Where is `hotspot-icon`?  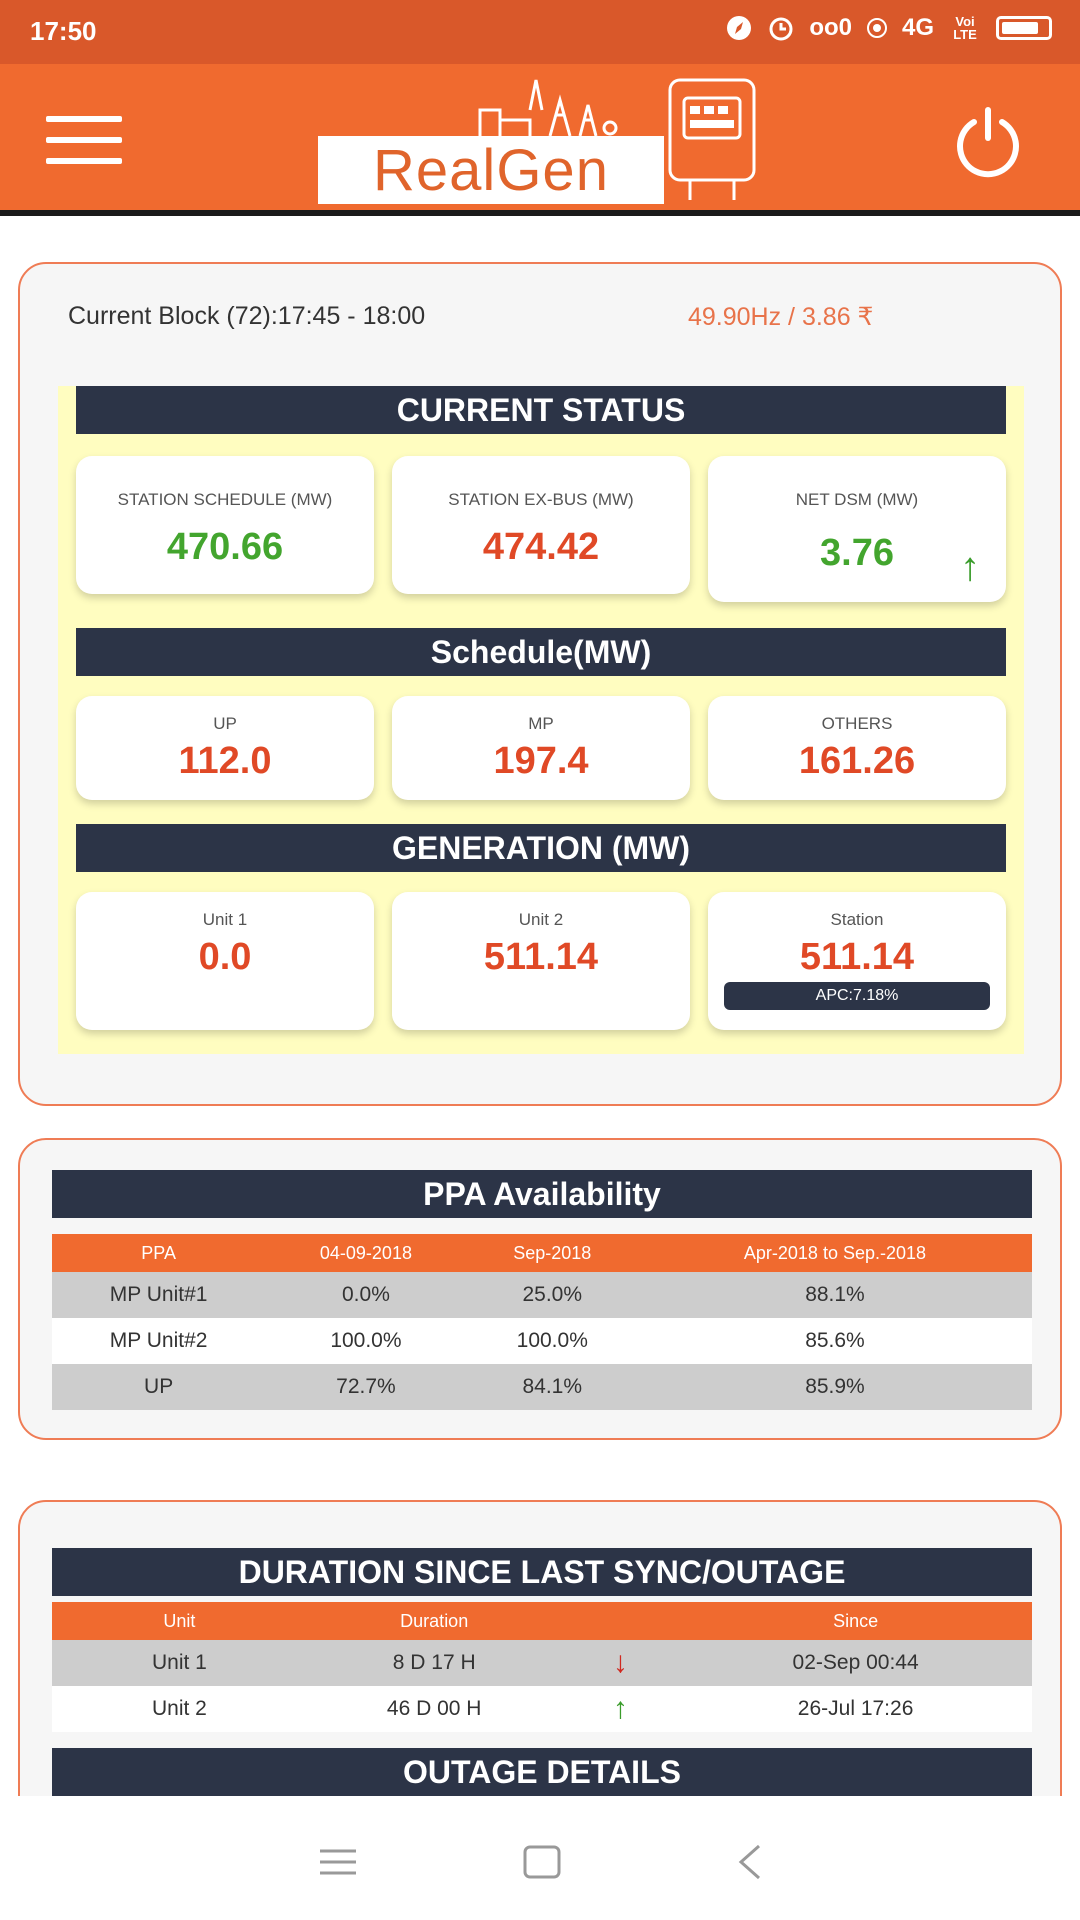
hotspot-icon is located at coordinates (876, 28).